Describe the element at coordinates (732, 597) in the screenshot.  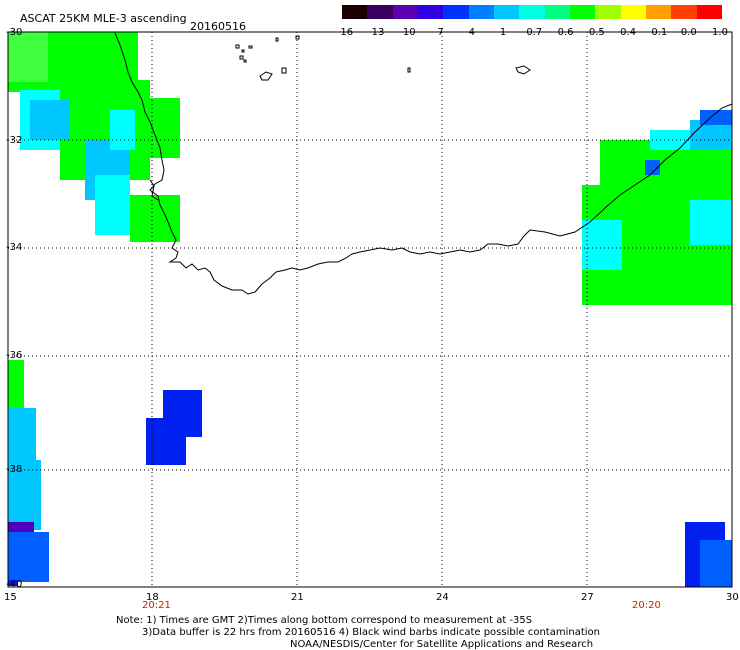
I see `x-tick-label: 30` at that location.